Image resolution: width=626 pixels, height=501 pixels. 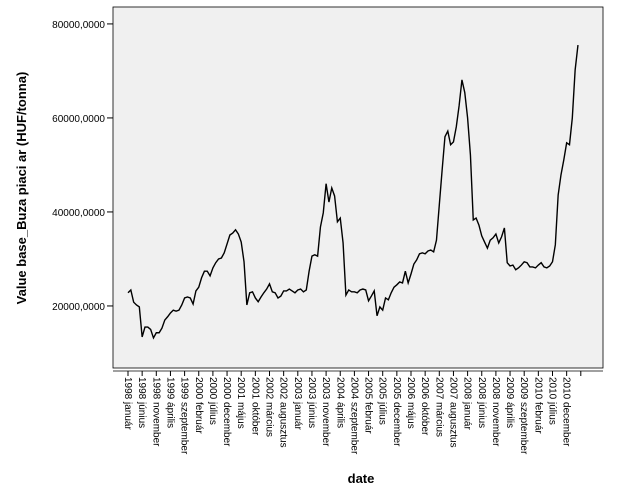 What do you see at coordinates (361, 478) in the screenshot?
I see `x-axis-label: date` at bounding box center [361, 478].